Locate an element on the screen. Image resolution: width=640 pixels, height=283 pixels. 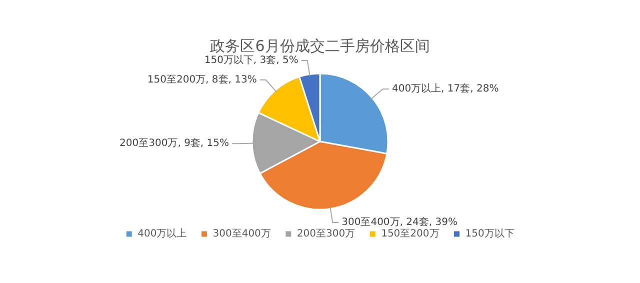
chart-title: 政务区6月份成交二手房价格区间 is located at coordinates (320, 45).